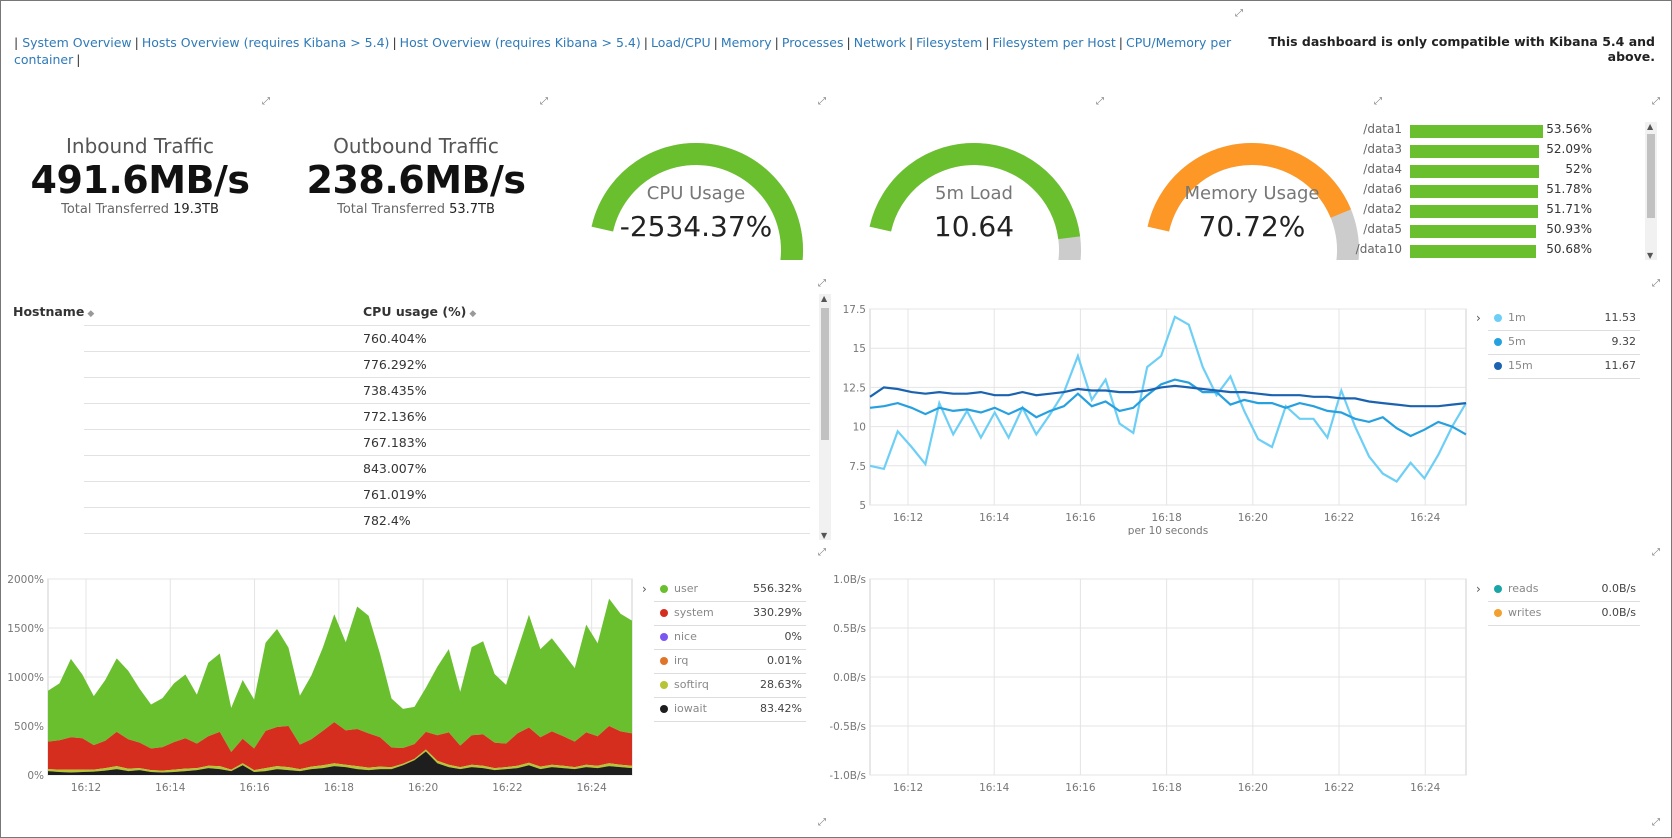 This screenshot has height=838, width=1672. I want to click on legend-series-value: 330.29%, so click(777, 612).